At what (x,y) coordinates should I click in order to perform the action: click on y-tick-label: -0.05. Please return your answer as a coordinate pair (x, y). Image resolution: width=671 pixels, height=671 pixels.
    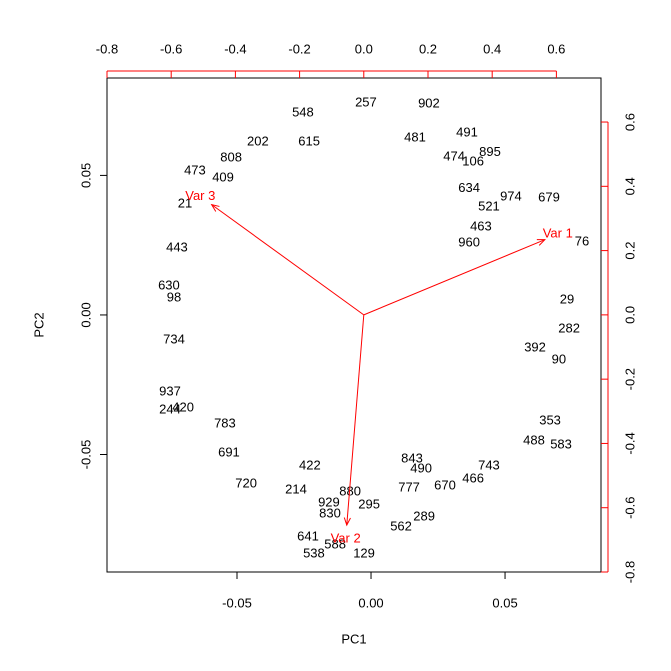
    Looking at the image, I should click on (85, 455).